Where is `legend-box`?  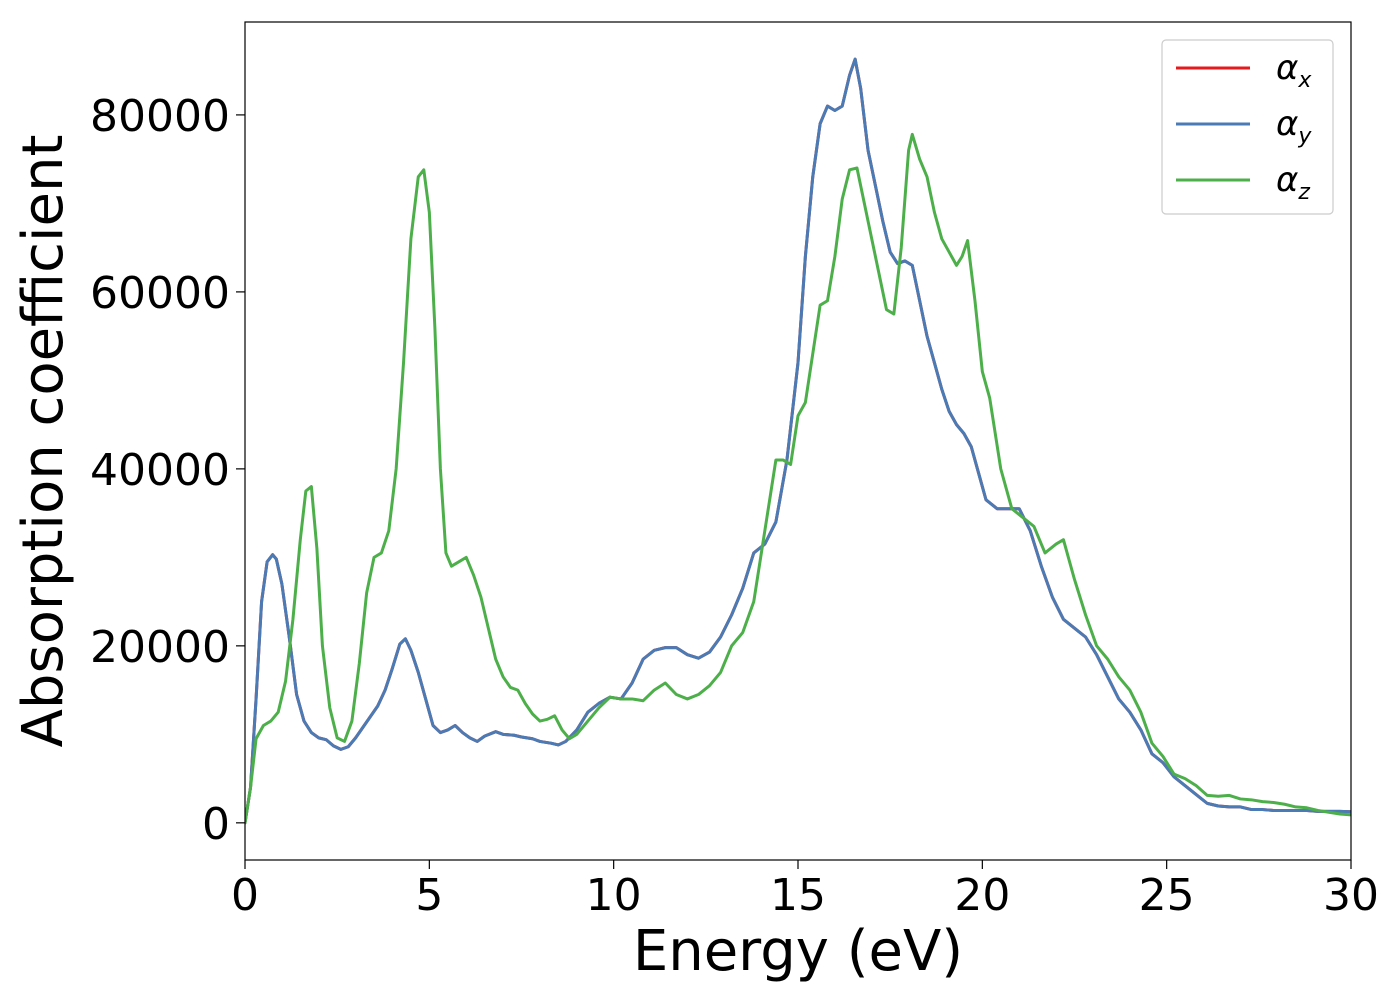
legend-box is located at coordinates (1247, 127).